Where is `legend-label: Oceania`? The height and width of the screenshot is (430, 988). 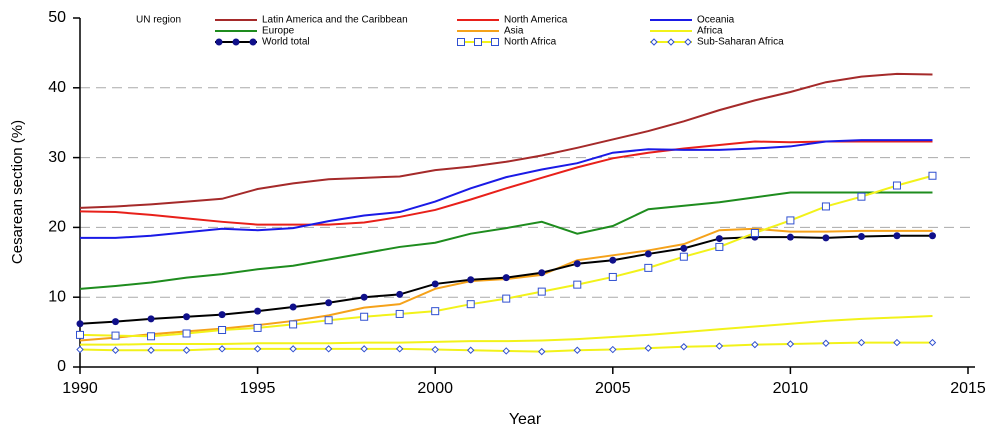 legend-label: Oceania is located at coordinates (716, 20).